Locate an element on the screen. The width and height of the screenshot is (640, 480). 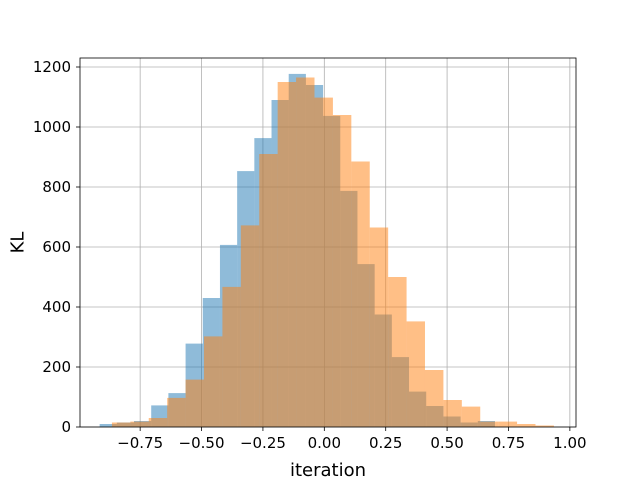
y-tick-label: 1000 is located at coordinates (52, 127).